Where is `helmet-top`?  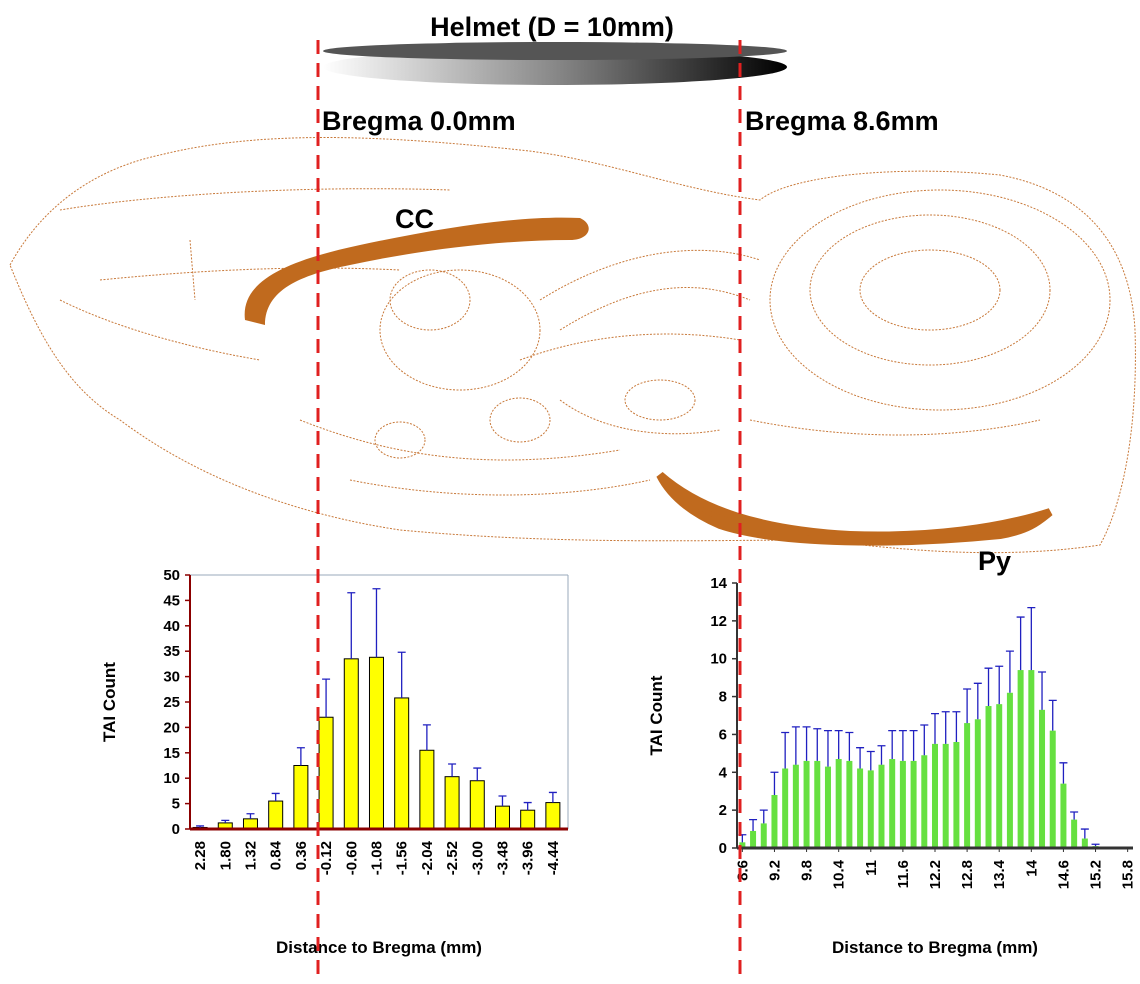 helmet-top is located at coordinates (555, 51).